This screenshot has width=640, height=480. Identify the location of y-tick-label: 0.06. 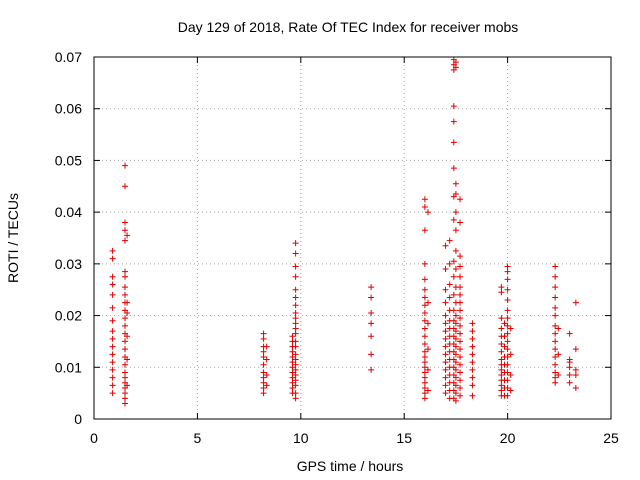
(68, 109).